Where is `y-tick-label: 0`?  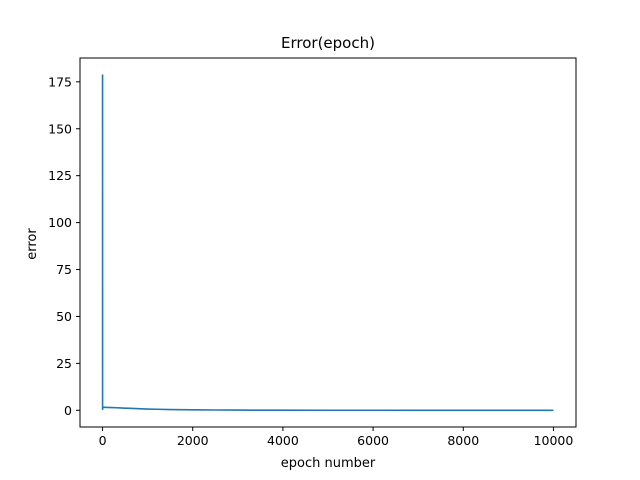 y-tick-label: 0 is located at coordinates (68, 410).